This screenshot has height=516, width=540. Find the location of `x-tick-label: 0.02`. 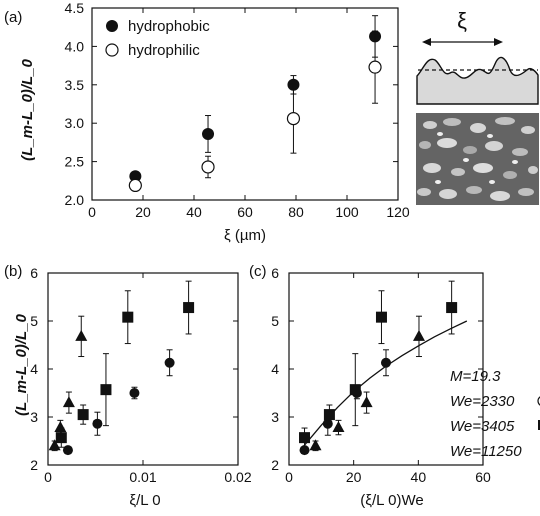

x-tick-label: 0.02 is located at coordinates (237, 477).